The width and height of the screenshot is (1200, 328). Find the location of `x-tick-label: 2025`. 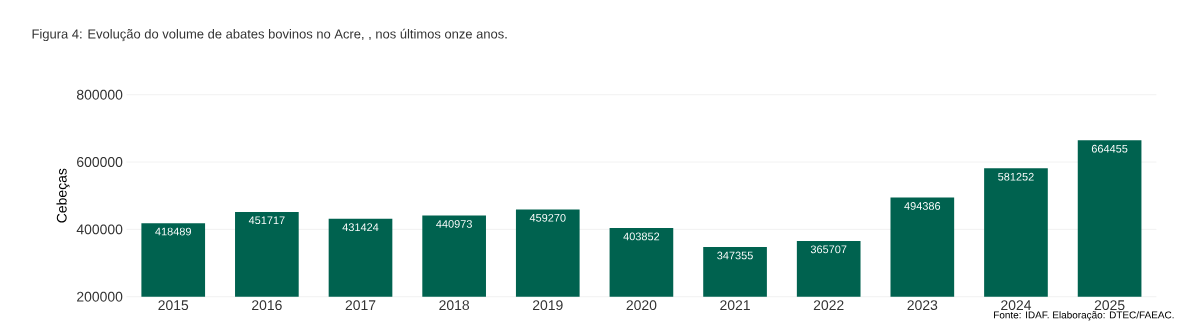

x-tick-label: 2025 is located at coordinates (1109, 305).